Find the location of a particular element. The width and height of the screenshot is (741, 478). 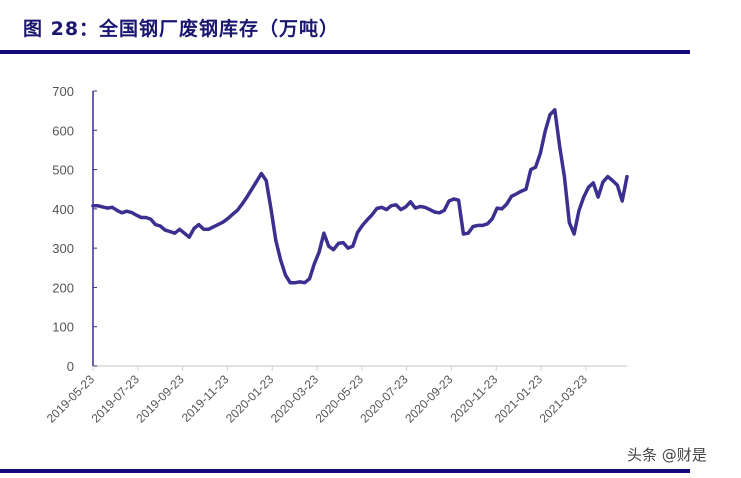

y-tick-label: 300 is located at coordinates (63, 248).